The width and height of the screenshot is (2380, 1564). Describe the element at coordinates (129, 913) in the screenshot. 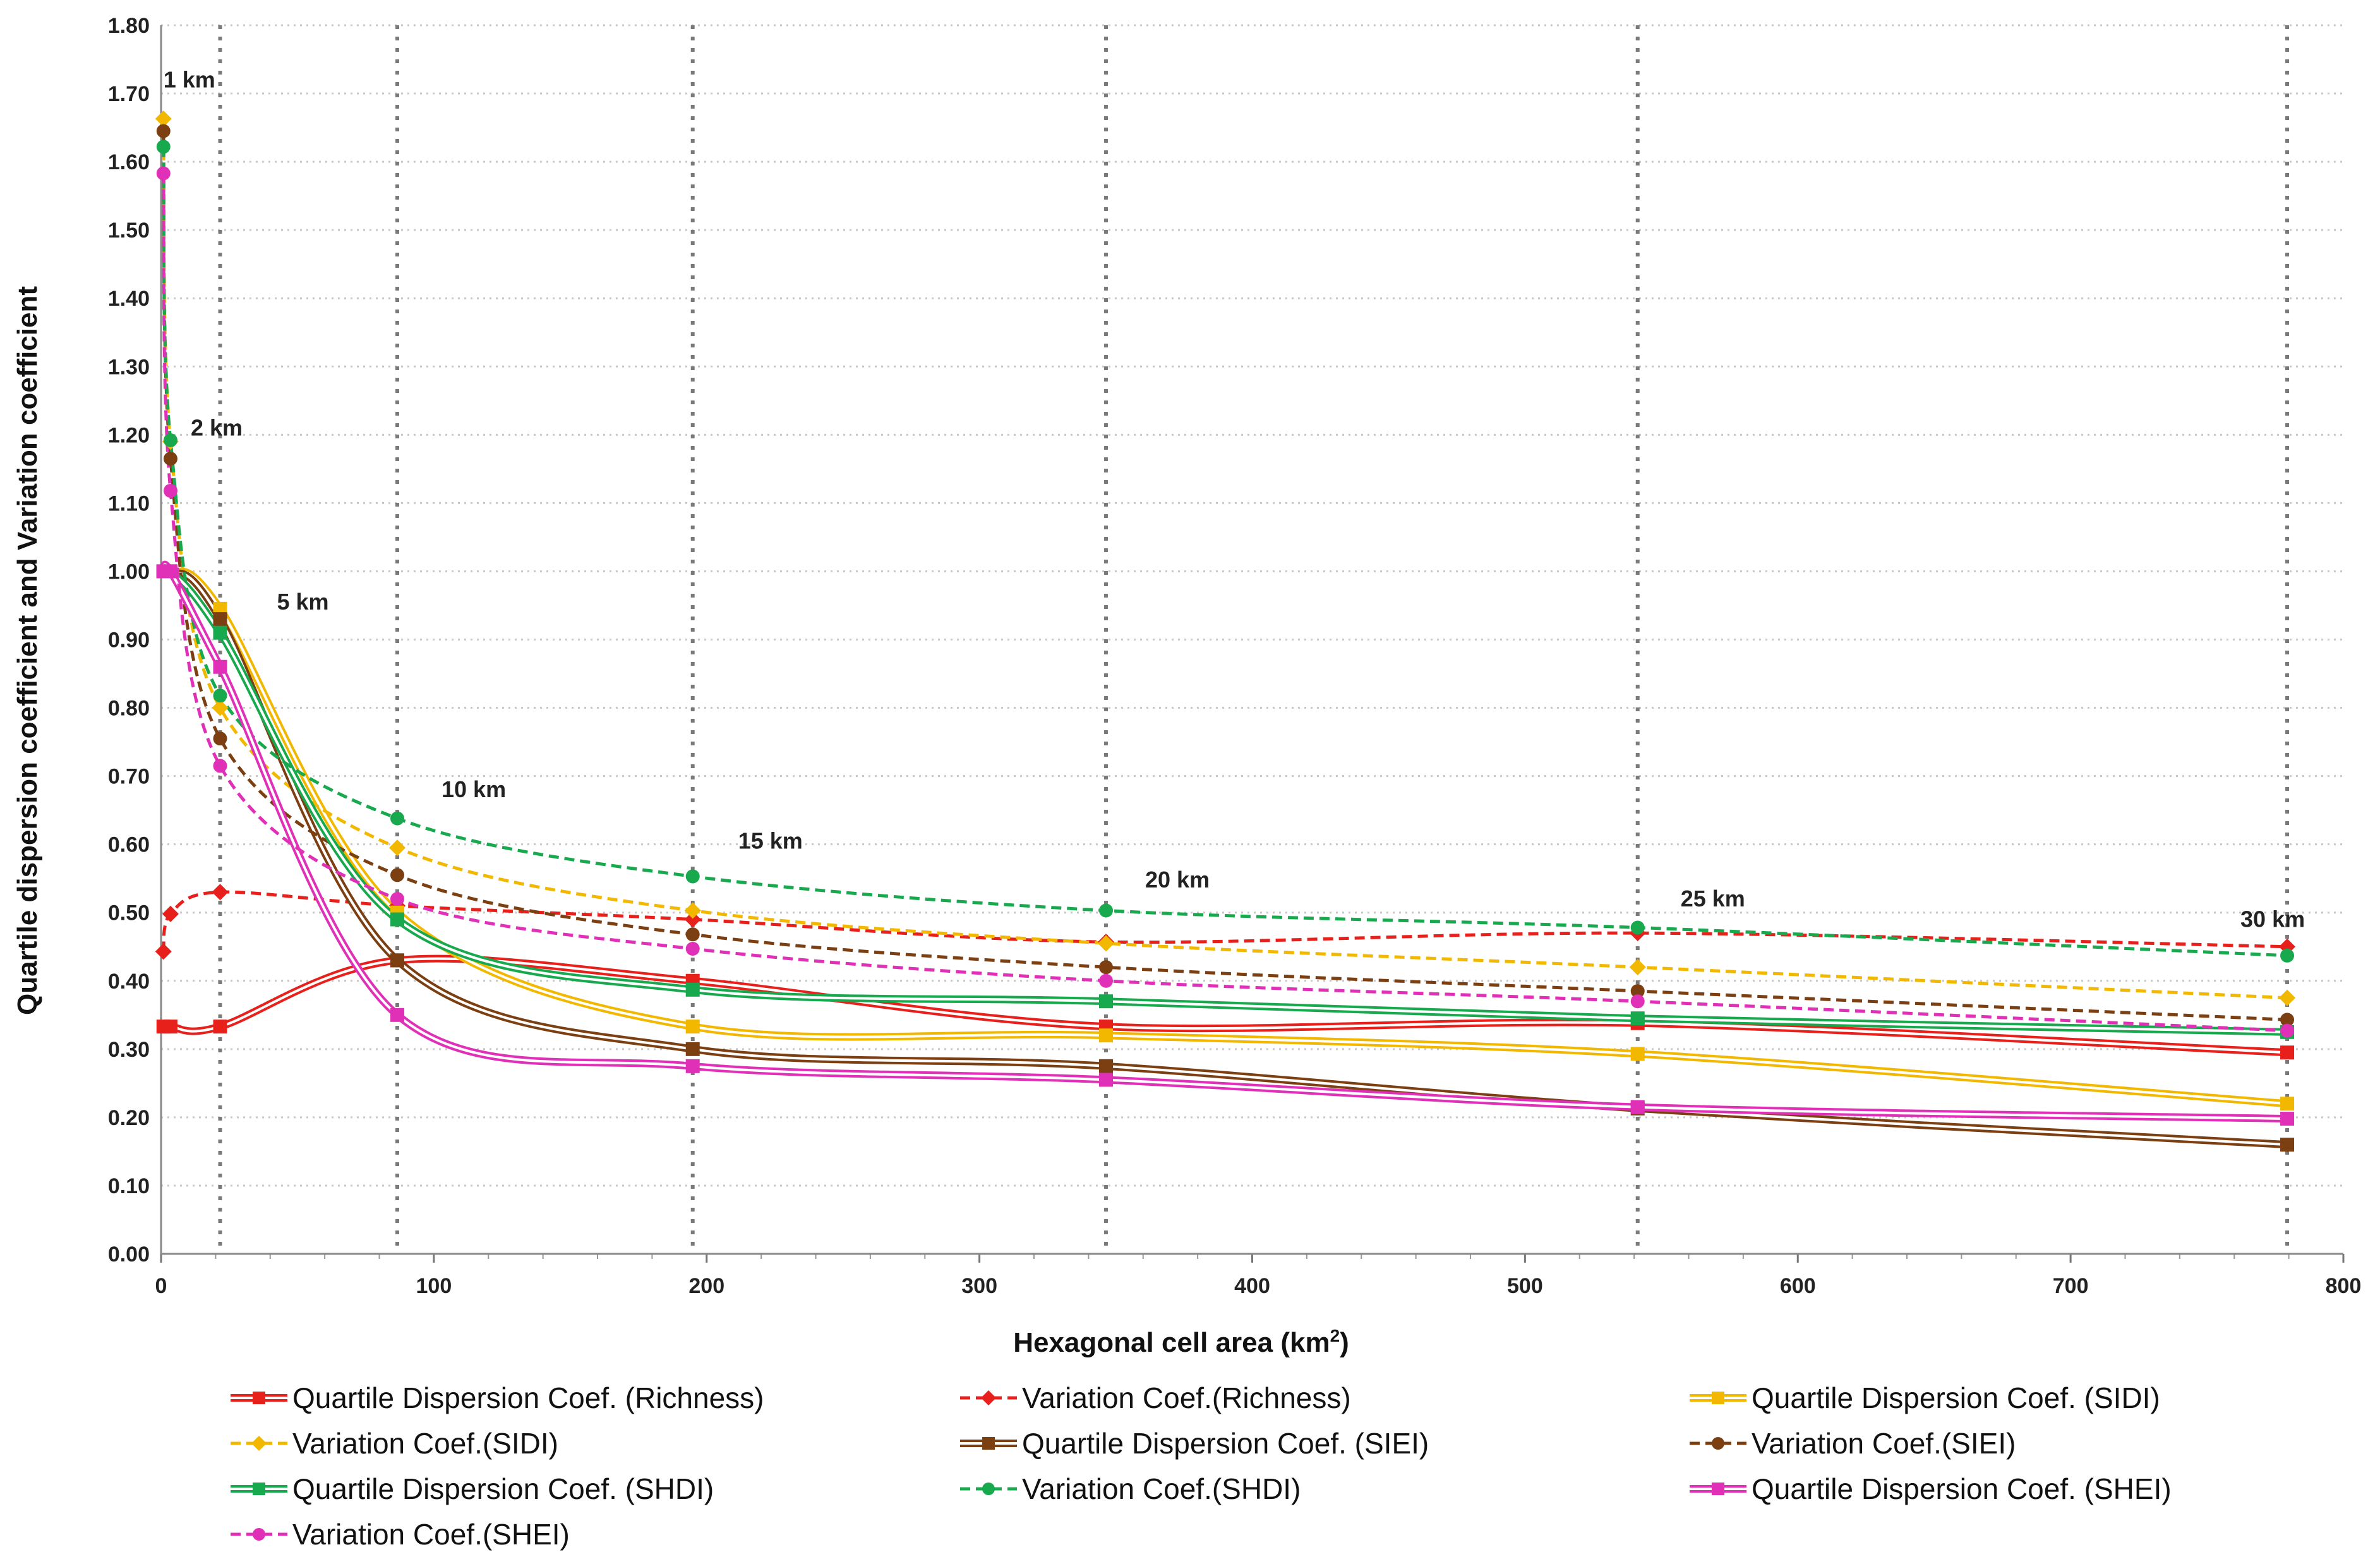

I see `y-tick-label: 0.50` at that location.